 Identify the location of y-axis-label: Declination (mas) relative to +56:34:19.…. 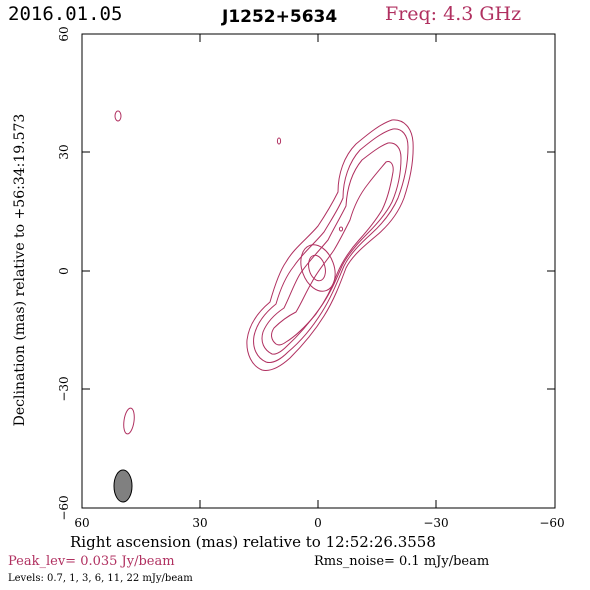
(20, 270).